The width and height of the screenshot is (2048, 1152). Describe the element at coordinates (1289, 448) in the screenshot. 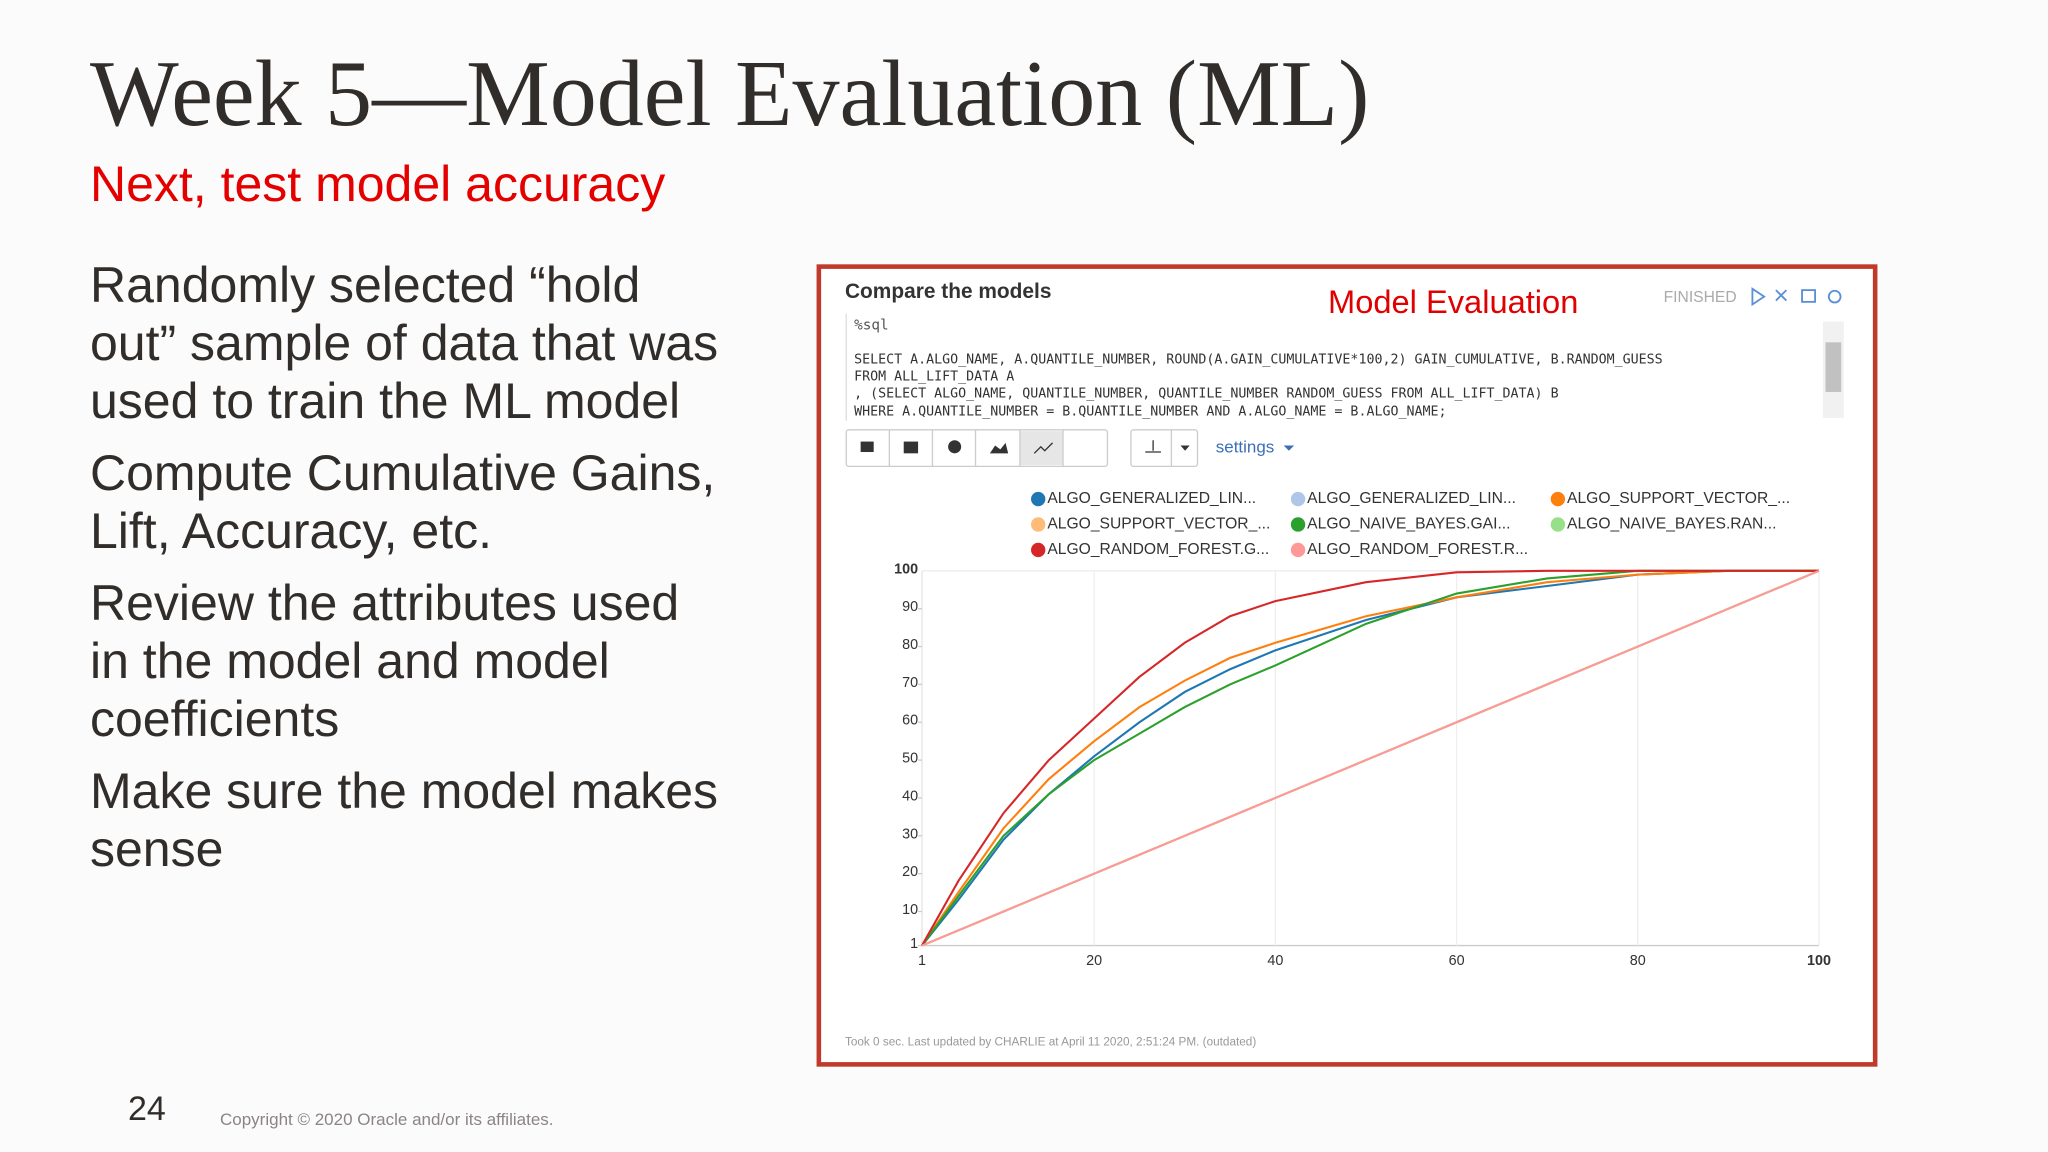

I see `settings-caret` at that location.